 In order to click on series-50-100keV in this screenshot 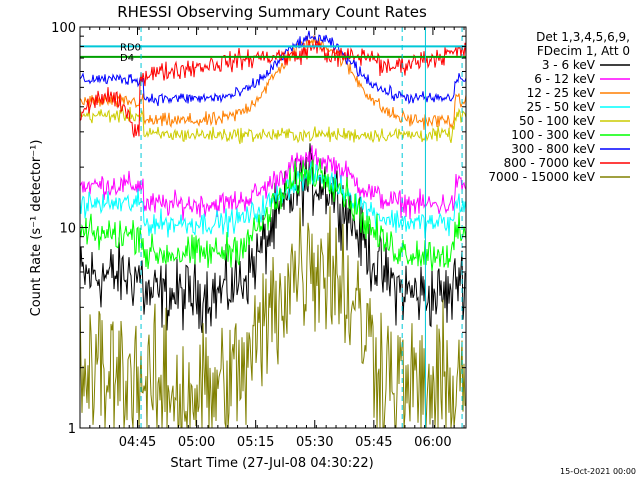, I will do `click(273, 125)`.